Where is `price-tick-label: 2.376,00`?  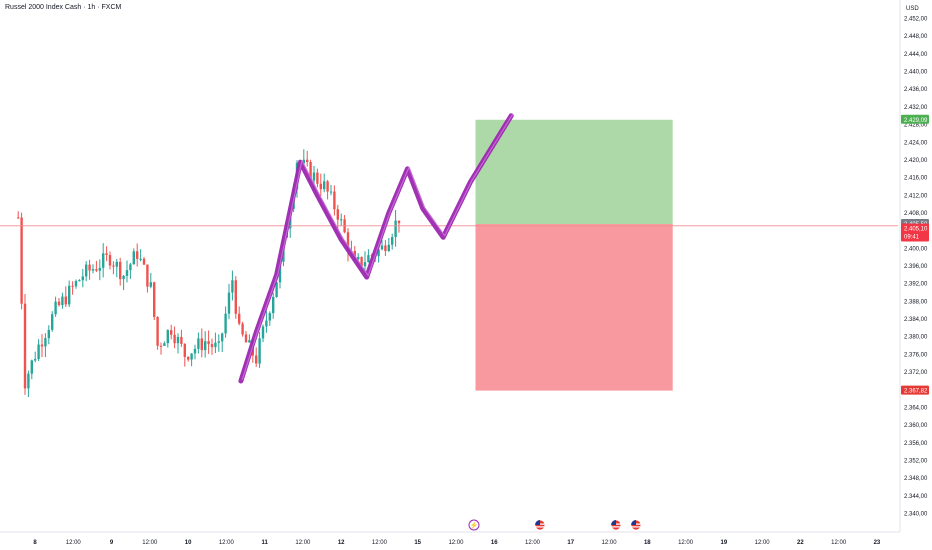
price-tick-label: 2.376,00 is located at coordinates (916, 355).